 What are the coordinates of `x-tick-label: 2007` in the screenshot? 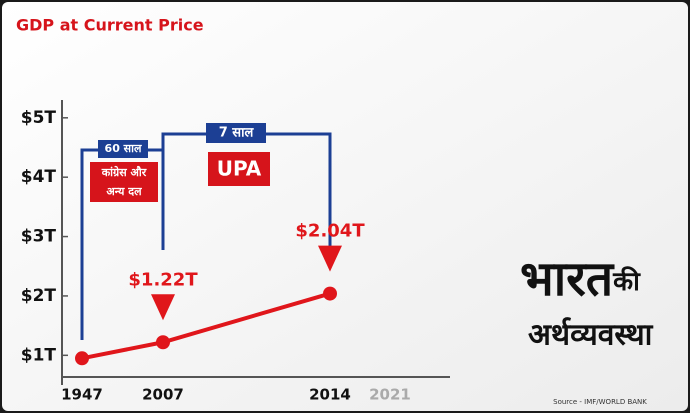 It's located at (163, 395).